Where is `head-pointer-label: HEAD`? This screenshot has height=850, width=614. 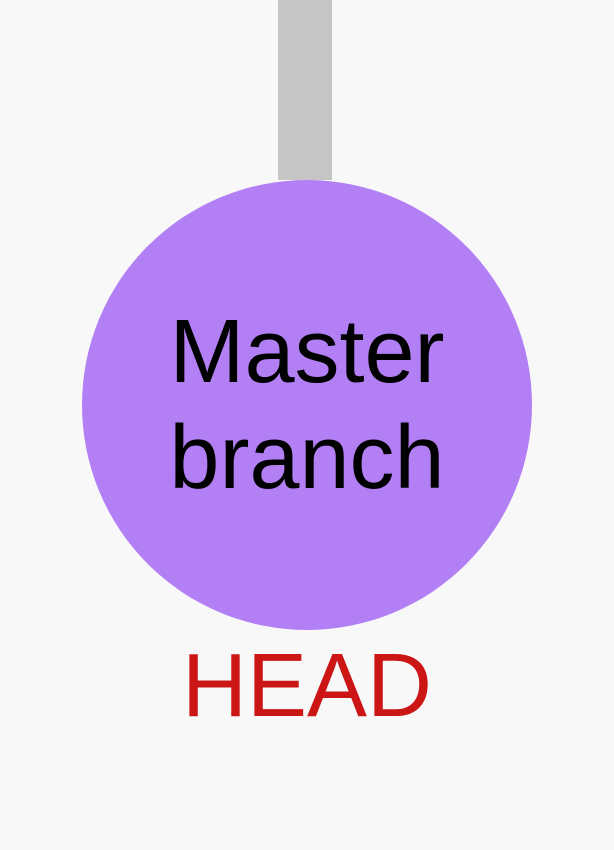 head-pointer-label: HEAD is located at coordinates (307, 686).